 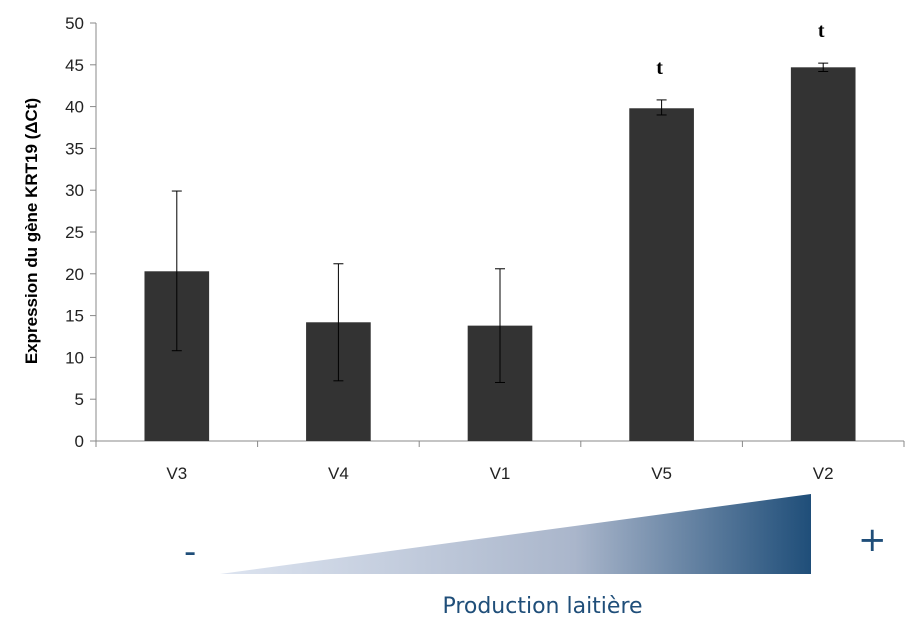 What do you see at coordinates (79, 399) in the screenshot?
I see `y-tick-label: 5` at bounding box center [79, 399].